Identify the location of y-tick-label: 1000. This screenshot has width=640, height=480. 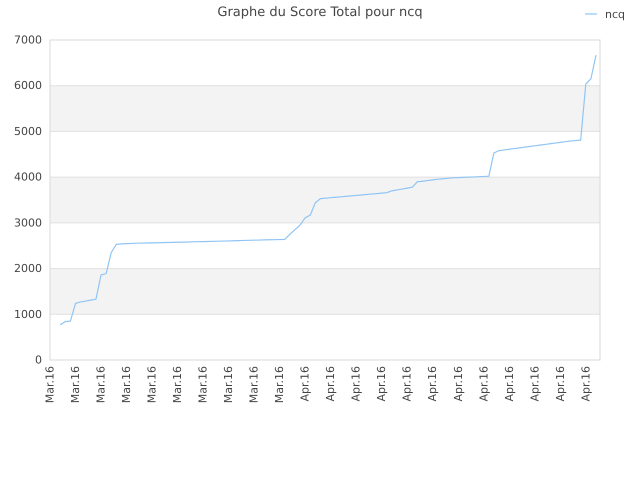
(28, 314).